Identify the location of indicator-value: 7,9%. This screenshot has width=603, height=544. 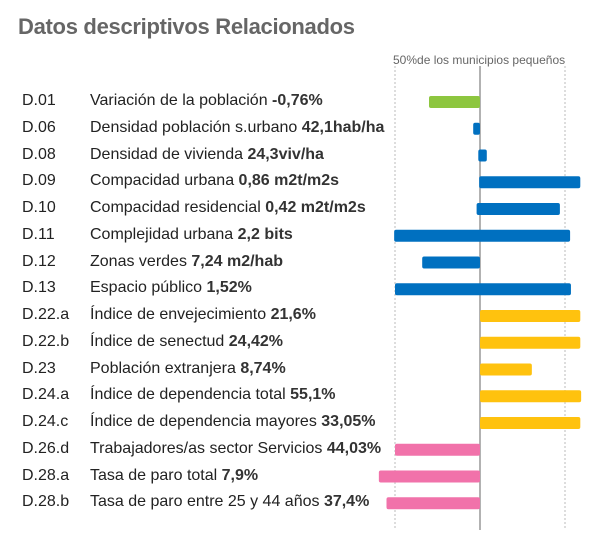
(240, 475).